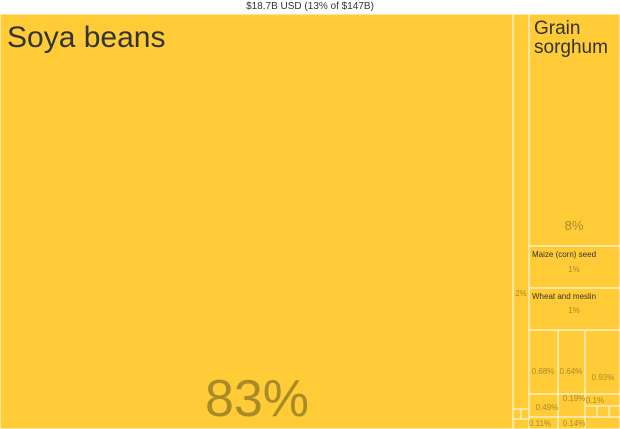  I want to click on tile-share-label: 0.14%, so click(574, 423).